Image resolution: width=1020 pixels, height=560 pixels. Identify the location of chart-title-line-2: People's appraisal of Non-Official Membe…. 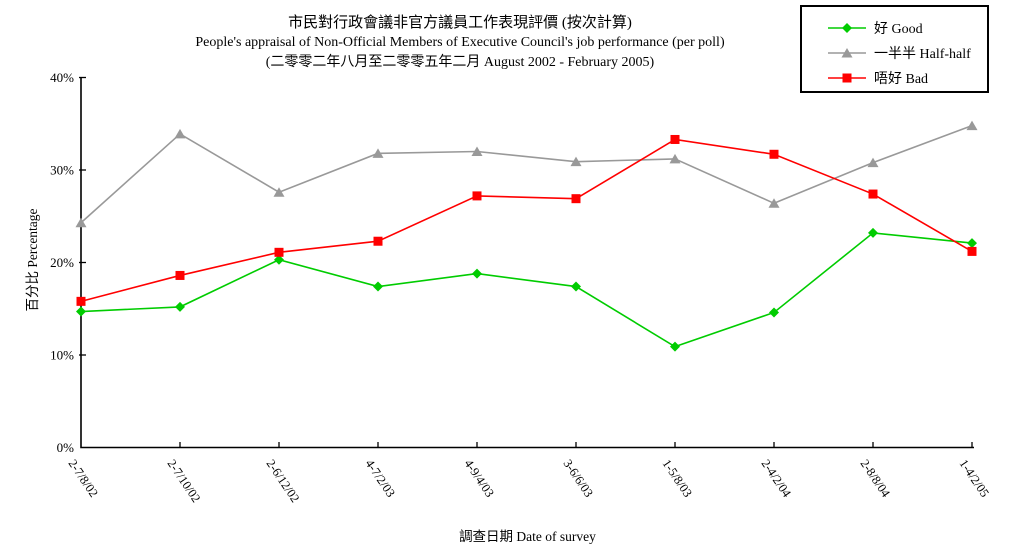
(460, 42).